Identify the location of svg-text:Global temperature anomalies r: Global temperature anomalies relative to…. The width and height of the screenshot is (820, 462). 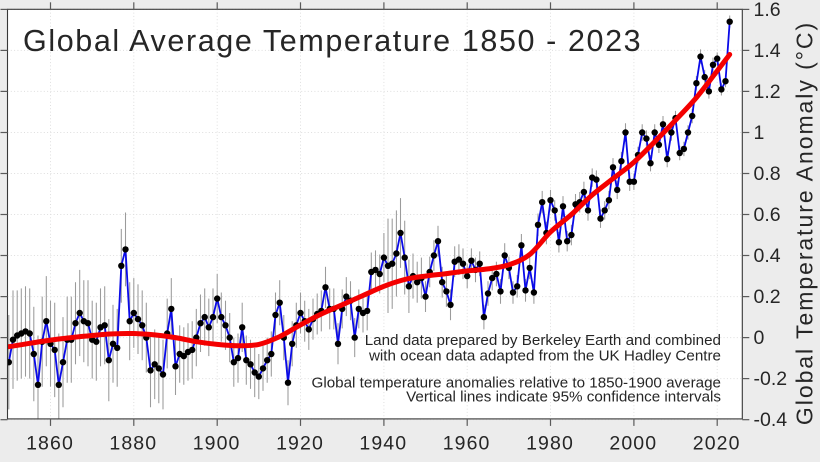
(516, 382).